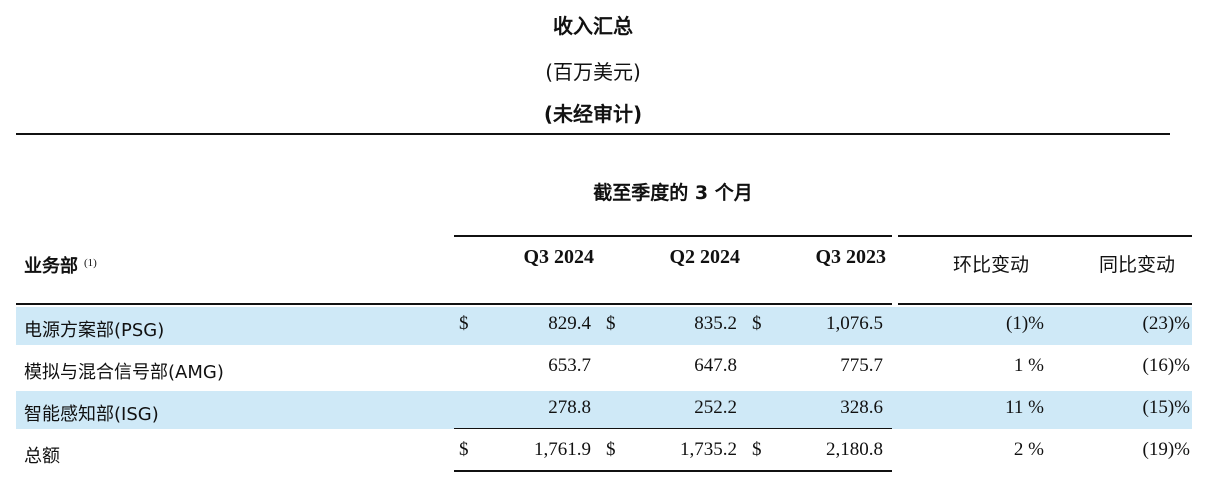 Image resolution: width=1206 pixels, height=491 pixels. Describe the element at coordinates (604, 410) in the screenshot. I see `table-row: 智能感知部(ISG) 278.8 252.2 328.6 11 % (15)%` at that location.